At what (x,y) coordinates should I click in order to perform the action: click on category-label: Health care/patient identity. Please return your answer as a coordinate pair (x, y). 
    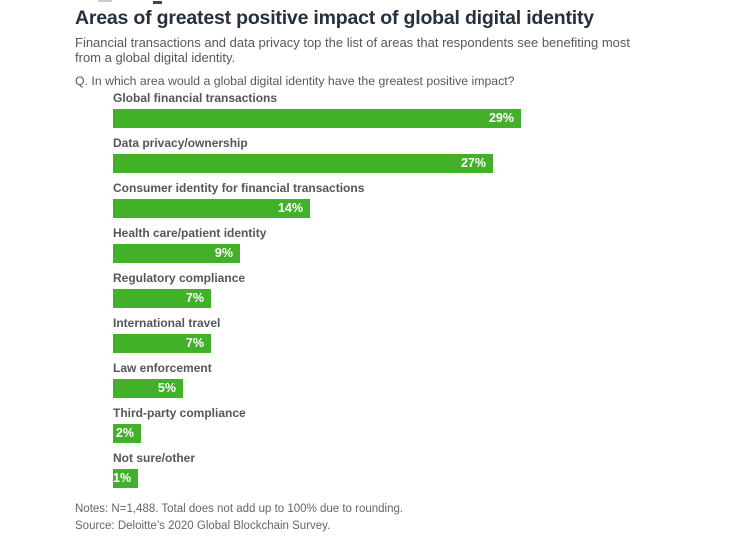
    Looking at the image, I should click on (190, 233).